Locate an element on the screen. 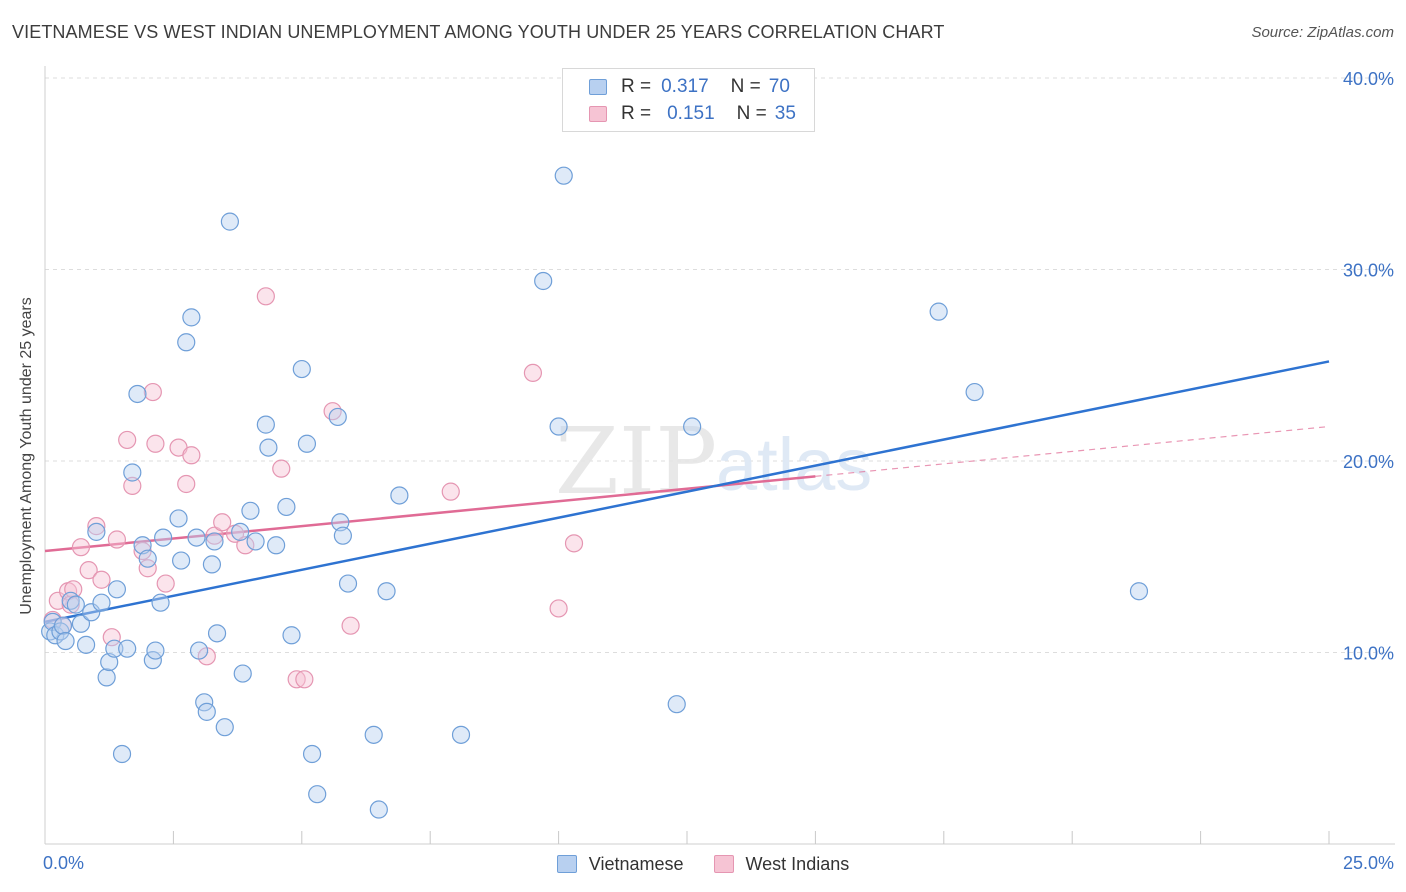 This screenshot has width=1406, height=892. watermark-atlas: atlas is located at coordinates (794, 464).